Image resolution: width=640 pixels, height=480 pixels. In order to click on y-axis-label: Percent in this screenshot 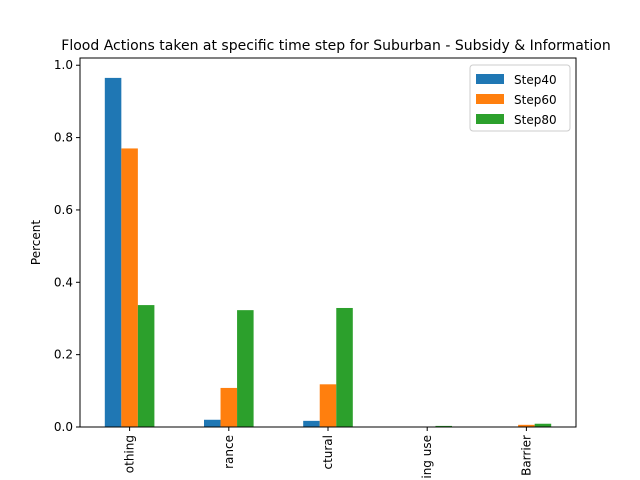, I will do `click(36, 242)`.